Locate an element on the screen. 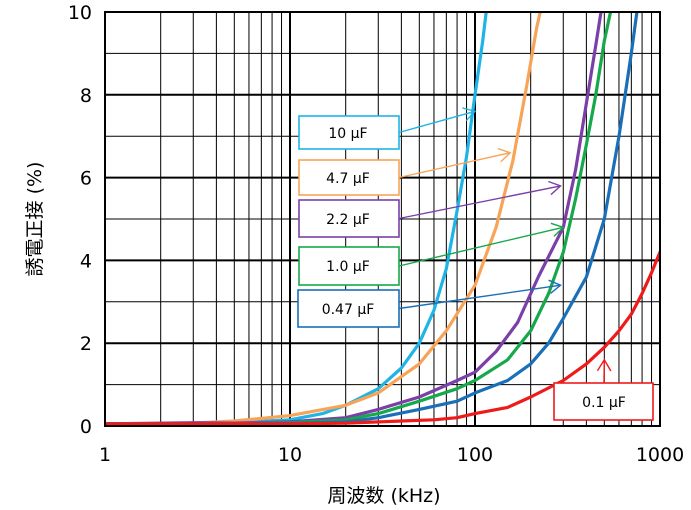 The width and height of the screenshot is (691, 510). legend-label: 1.0 μF is located at coordinates (348, 267).